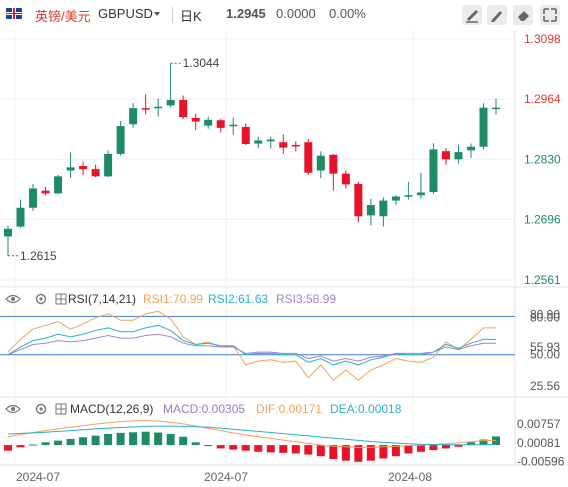 The height and width of the screenshot is (487, 568). What do you see at coordinates (157, 14) in the screenshot?
I see `chevron-down-icon` at bounding box center [157, 14].